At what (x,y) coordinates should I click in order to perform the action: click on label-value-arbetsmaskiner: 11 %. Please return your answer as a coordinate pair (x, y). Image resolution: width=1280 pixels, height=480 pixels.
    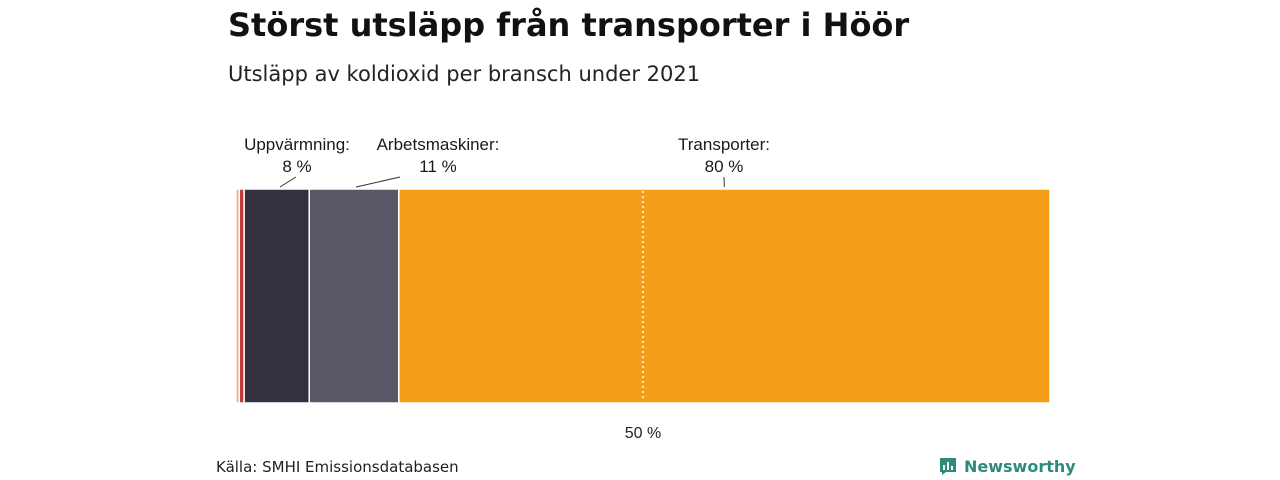
    Looking at the image, I should click on (438, 166).